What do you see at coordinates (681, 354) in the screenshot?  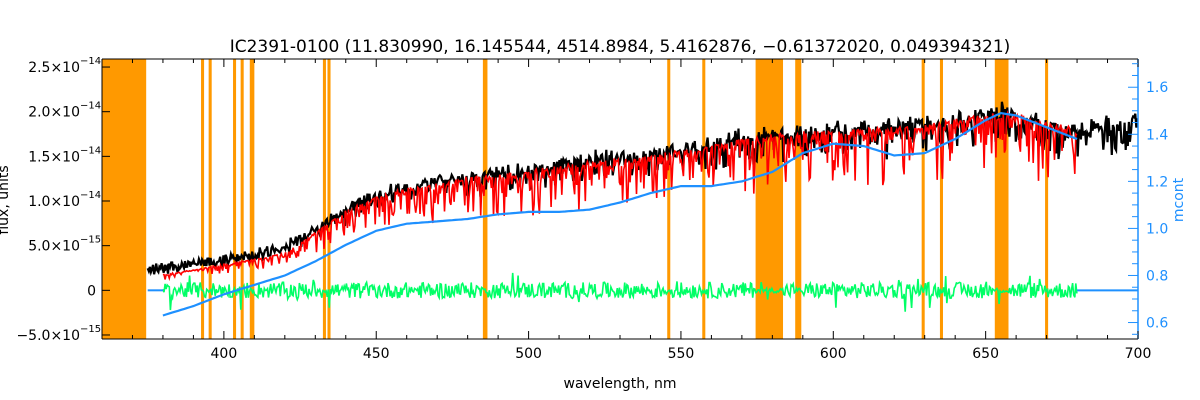 I see `x-tick-label: 550` at bounding box center [681, 354].